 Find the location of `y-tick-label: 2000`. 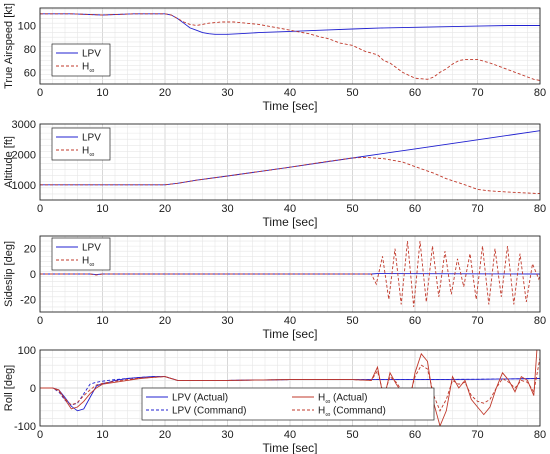

y-tick-label: 2000 is located at coordinates (24, 155).